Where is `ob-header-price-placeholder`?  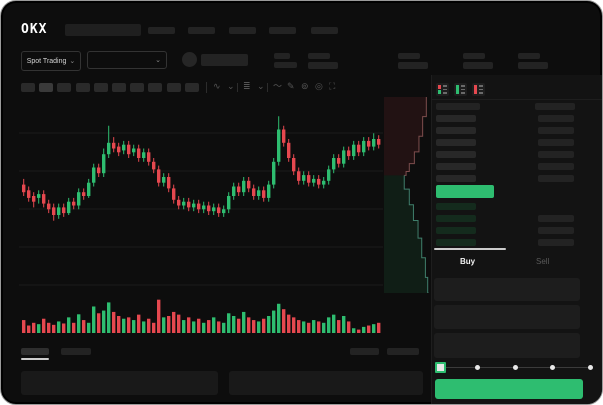 ob-header-price-placeholder is located at coordinates (458, 106).